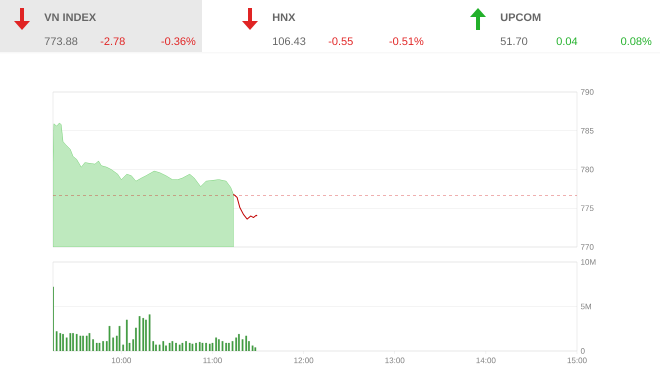 The image size is (660, 373). What do you see at coordinates (245, 207) in the screenshot?
I see `line-series` at bounding box center [245, 207].